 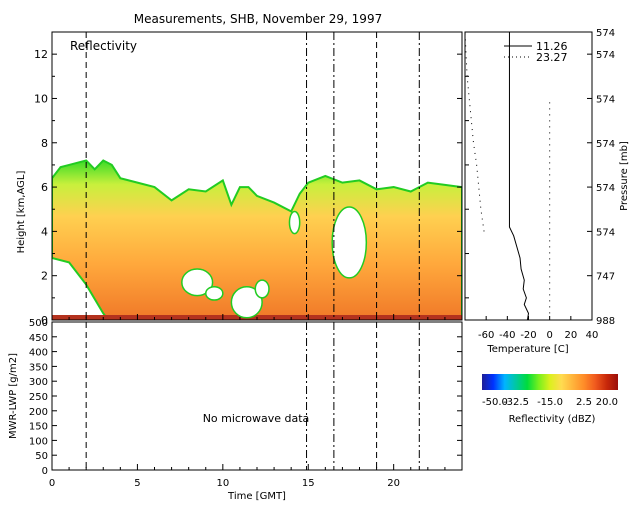 What do you see at coordinates (38, 367) in the screenshot?
I see `lwp-tick-label: 350` at bounding box center [38, 367].